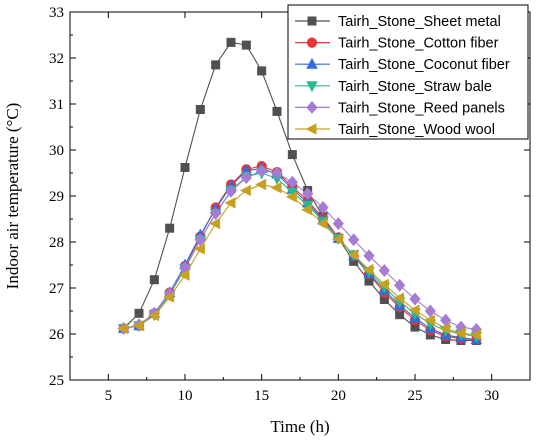  Describe the element at coordinates (56, 151) in the screenshot. I see `y-tick-label: 30` at that location.